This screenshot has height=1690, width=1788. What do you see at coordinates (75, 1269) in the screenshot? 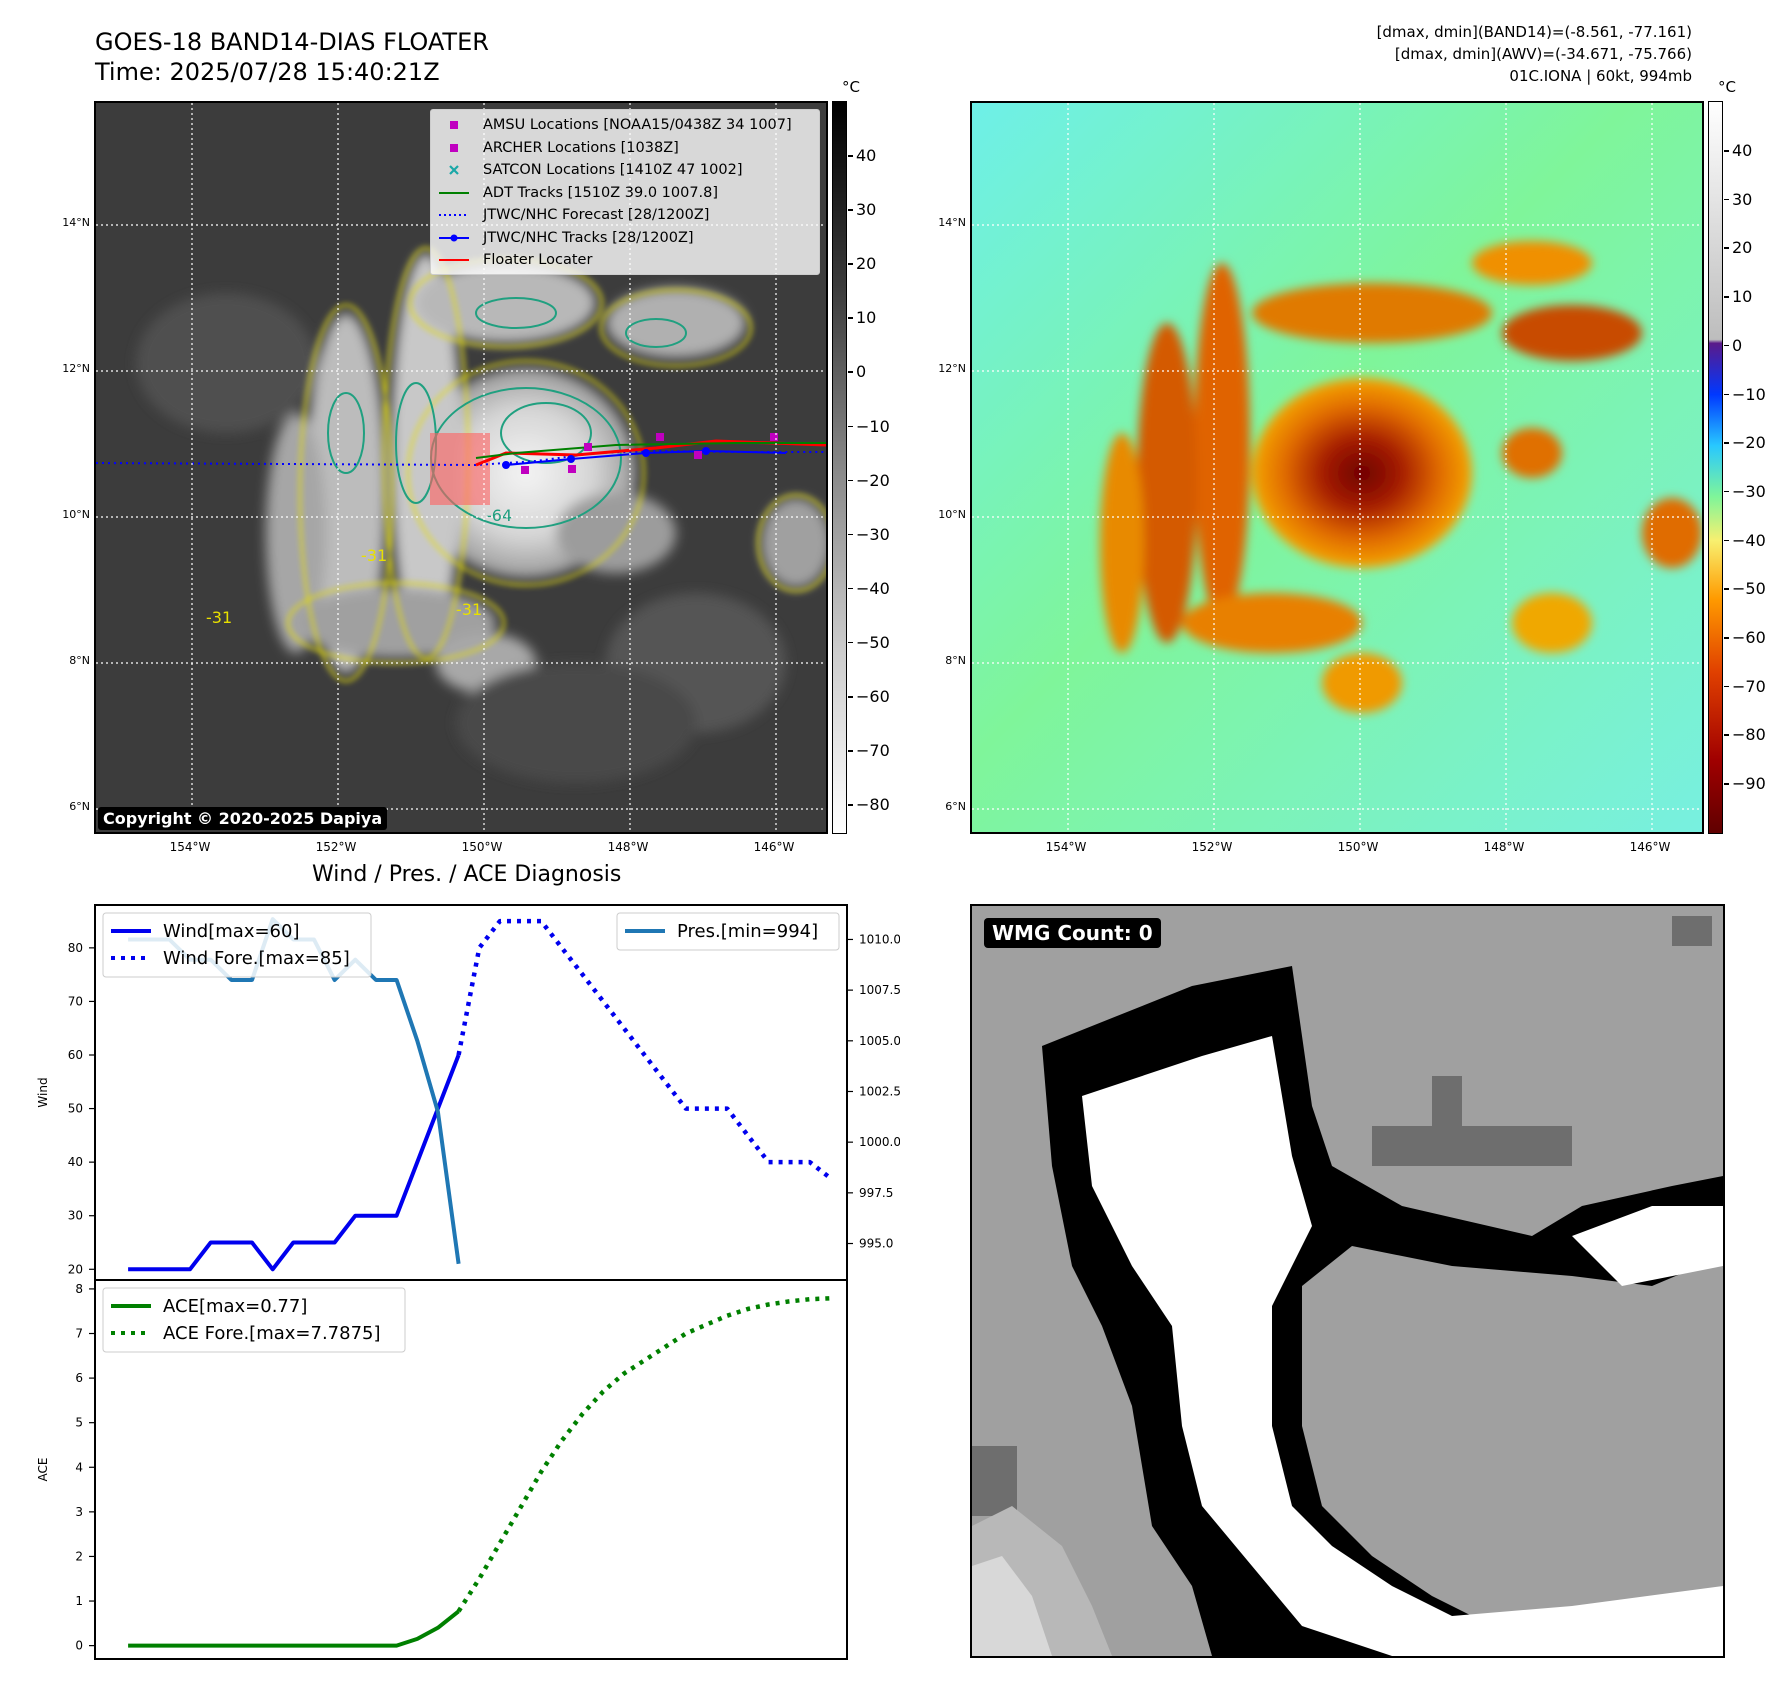
I see `y-tick-label: 20` at bounding box center [75, 1269].